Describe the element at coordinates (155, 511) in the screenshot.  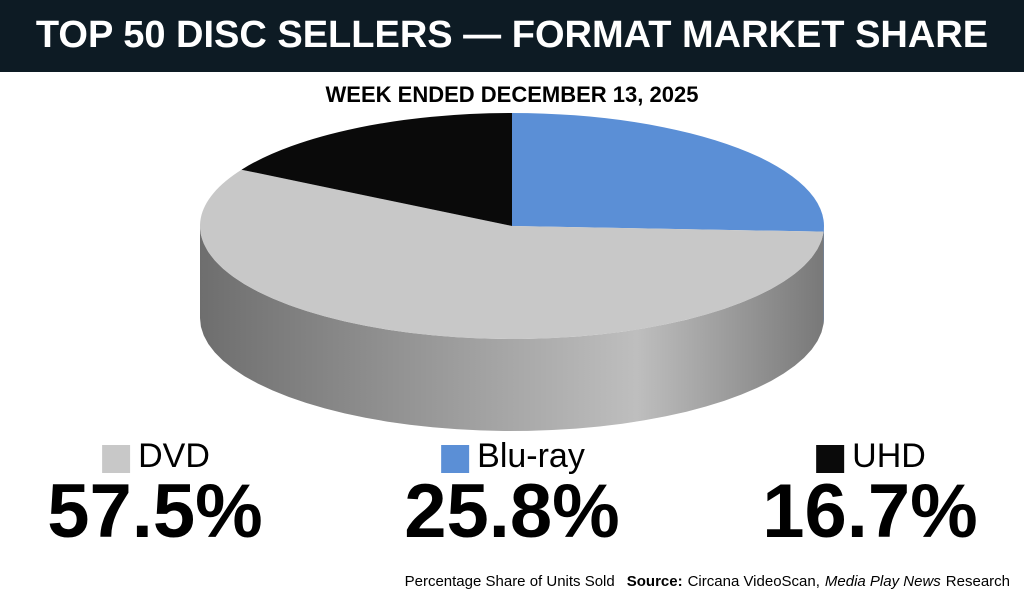
I see `value-label: 57.5%` at that location.